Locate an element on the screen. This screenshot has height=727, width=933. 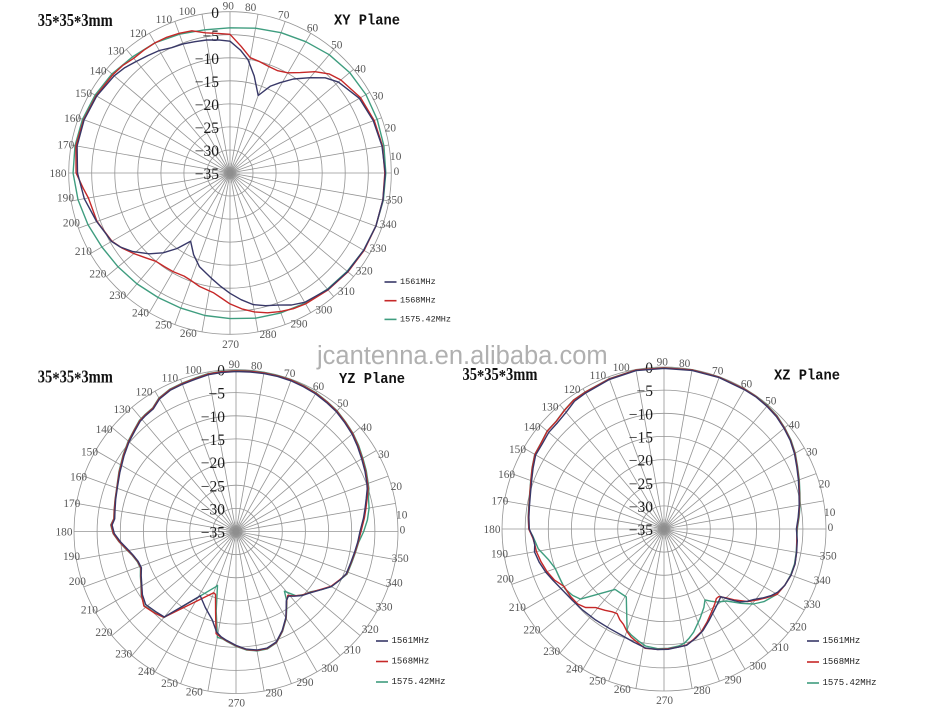
svg-text: 210 is located at coordinates (517, 608).